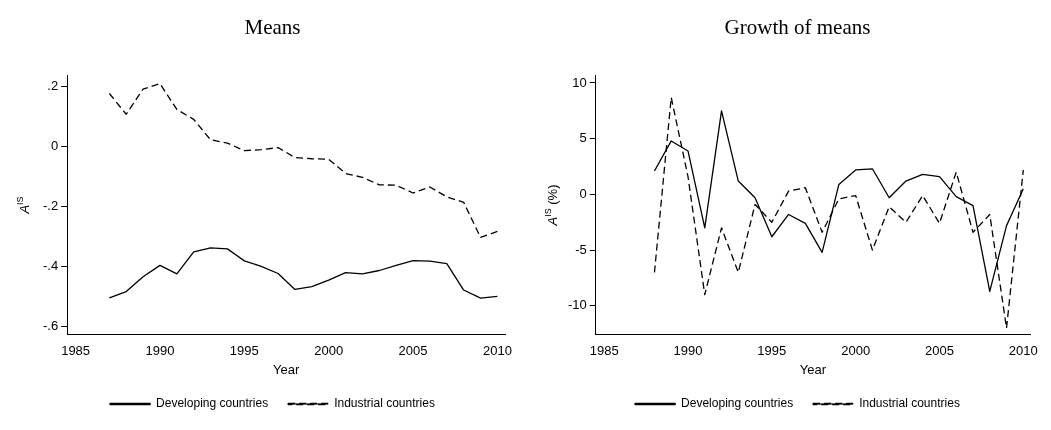  What do you see at coordinates (23, 205) in the screenshot?
I see `y-axis-title: AIS` at bounding box center [23, 205].